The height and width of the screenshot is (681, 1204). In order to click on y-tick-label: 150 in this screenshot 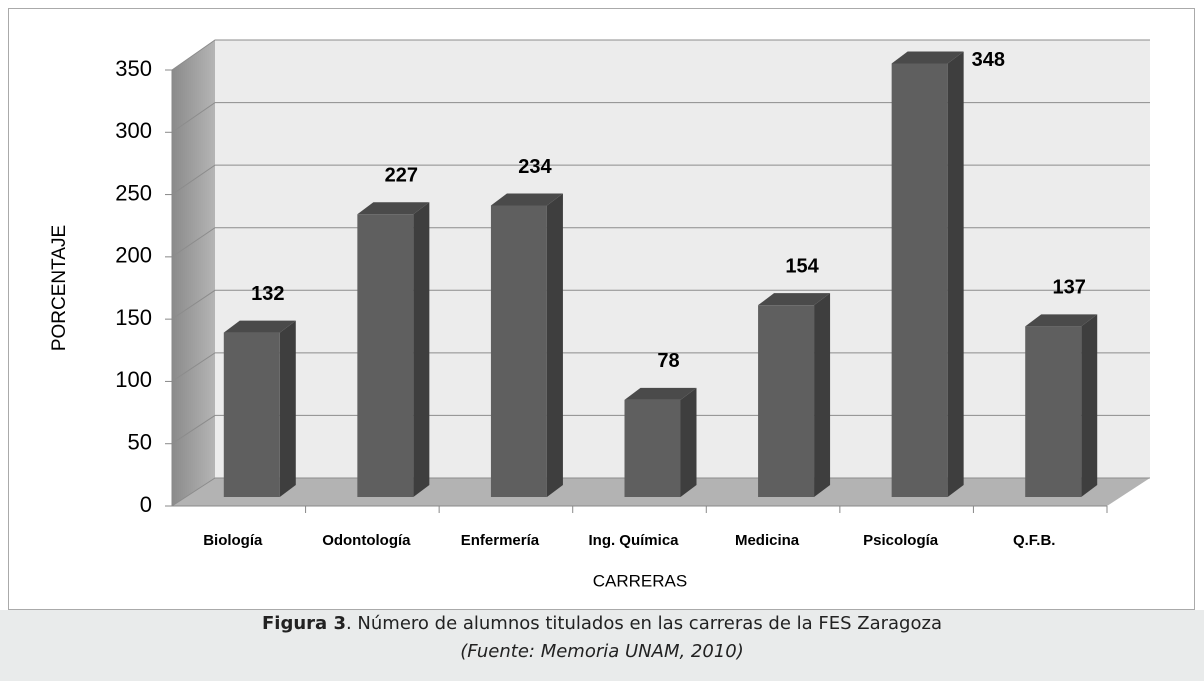, I will do `click(133, 317)`.